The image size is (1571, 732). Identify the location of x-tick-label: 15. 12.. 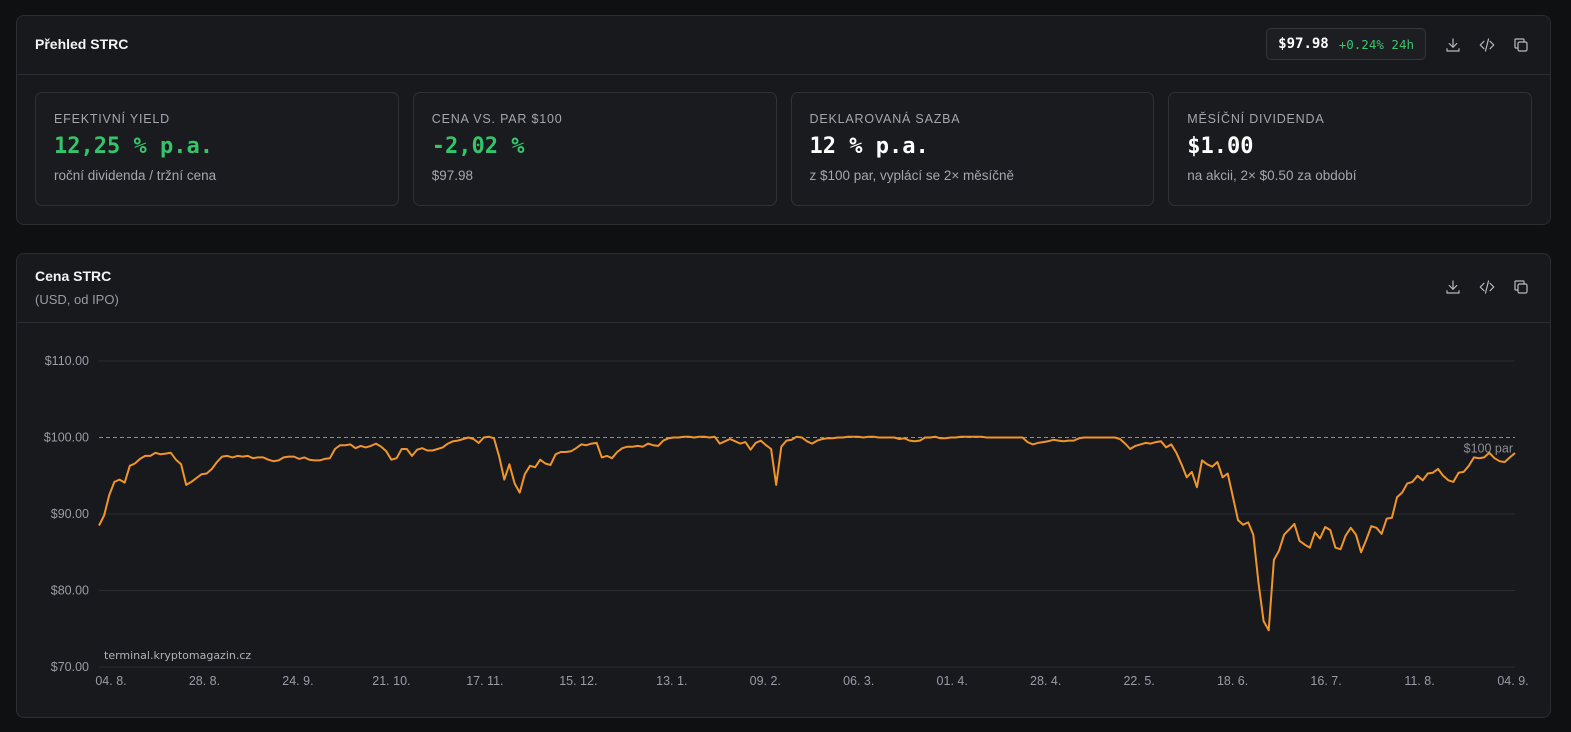
(578, 681).